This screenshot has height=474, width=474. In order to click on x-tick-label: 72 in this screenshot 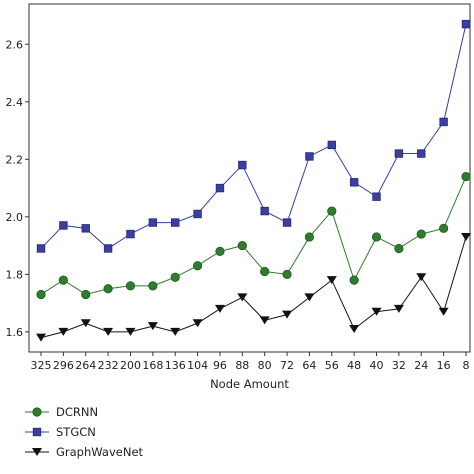, I will do `click(287, 365)`.